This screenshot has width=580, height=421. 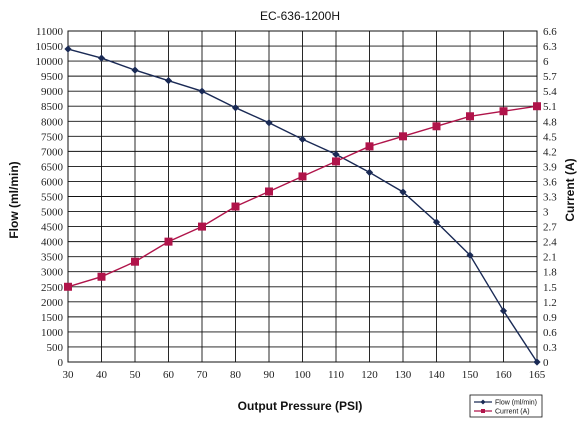 I want to click on x-tick-label: 40, so click(x=102, y=375).